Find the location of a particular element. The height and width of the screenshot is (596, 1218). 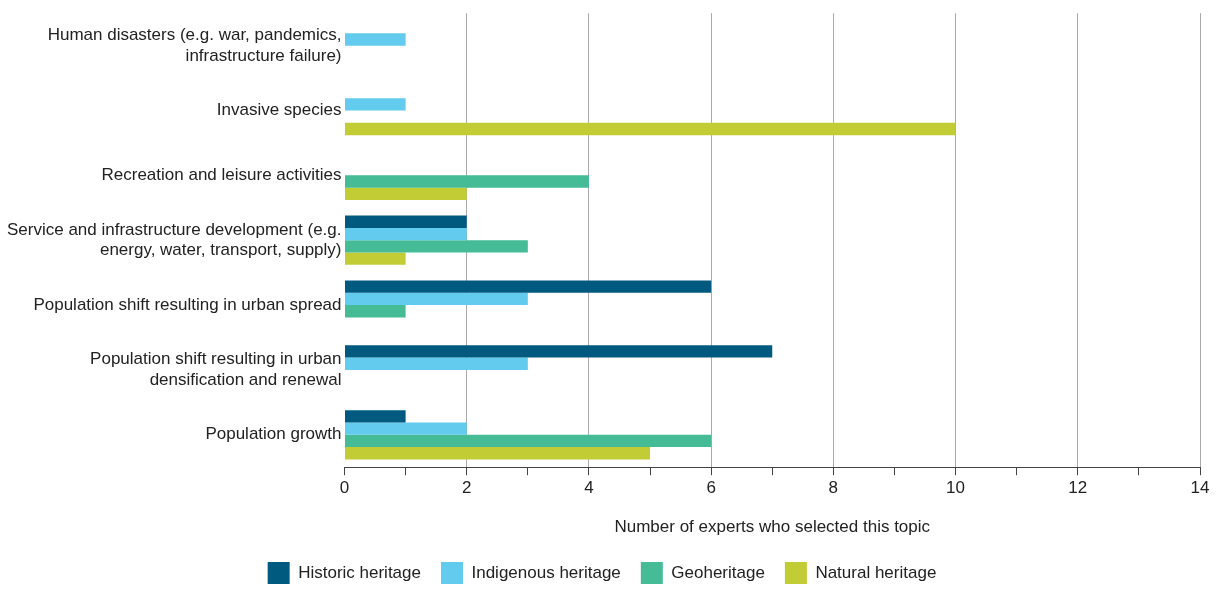

x-tick-label: 4 is located at coordinates (589, 488).